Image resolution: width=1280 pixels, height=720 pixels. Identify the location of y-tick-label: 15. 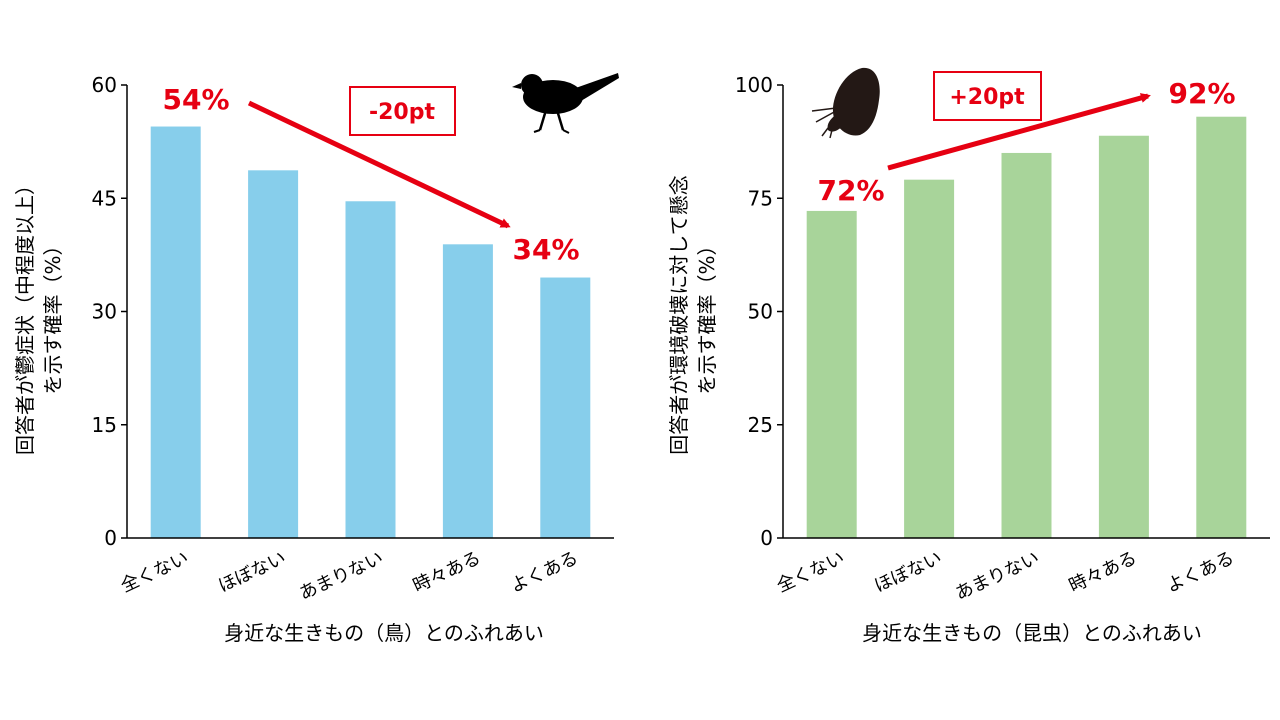
(104, 425).